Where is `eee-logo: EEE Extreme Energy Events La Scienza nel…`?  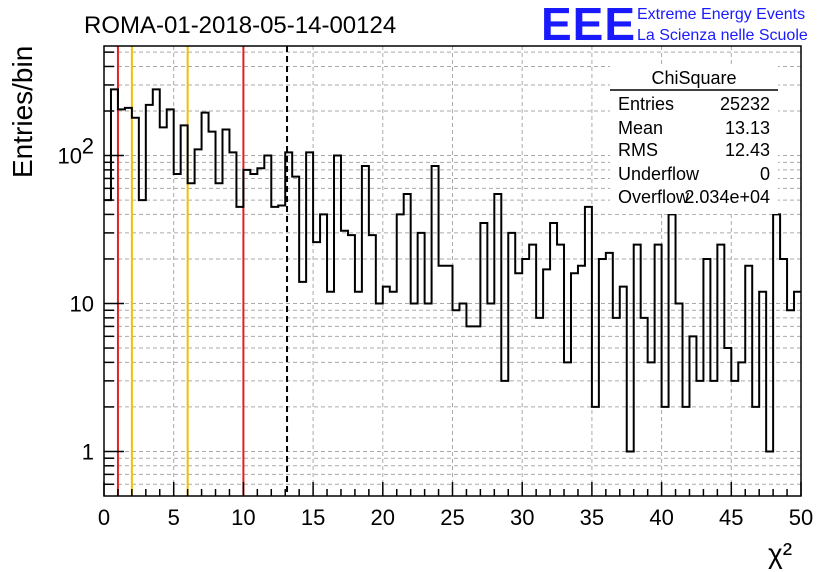 eee-logo: EEE Extreme Energy Events La Scienza nel… is located at coordinates (674, 25).